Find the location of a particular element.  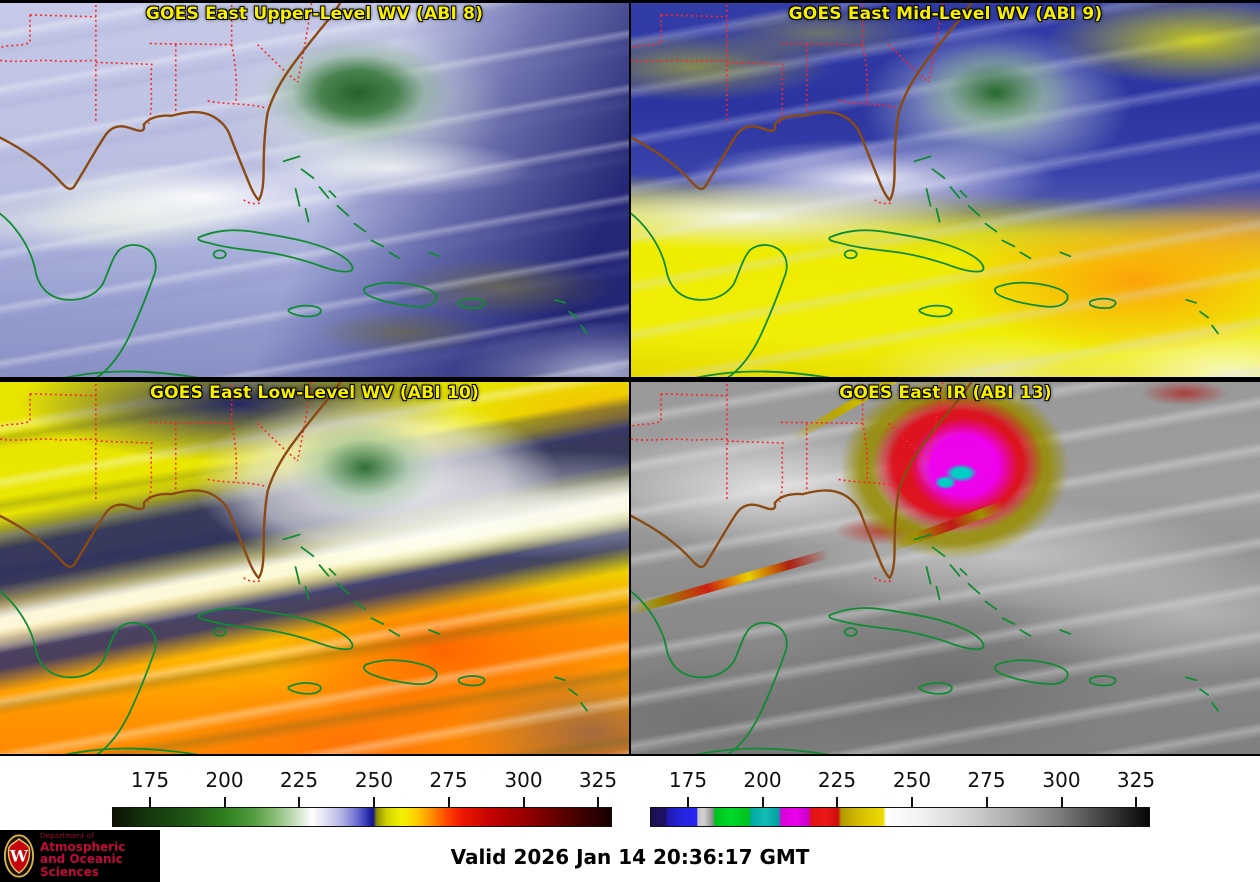

ir-colorbar-gradient is located at coordinates (900, 817).